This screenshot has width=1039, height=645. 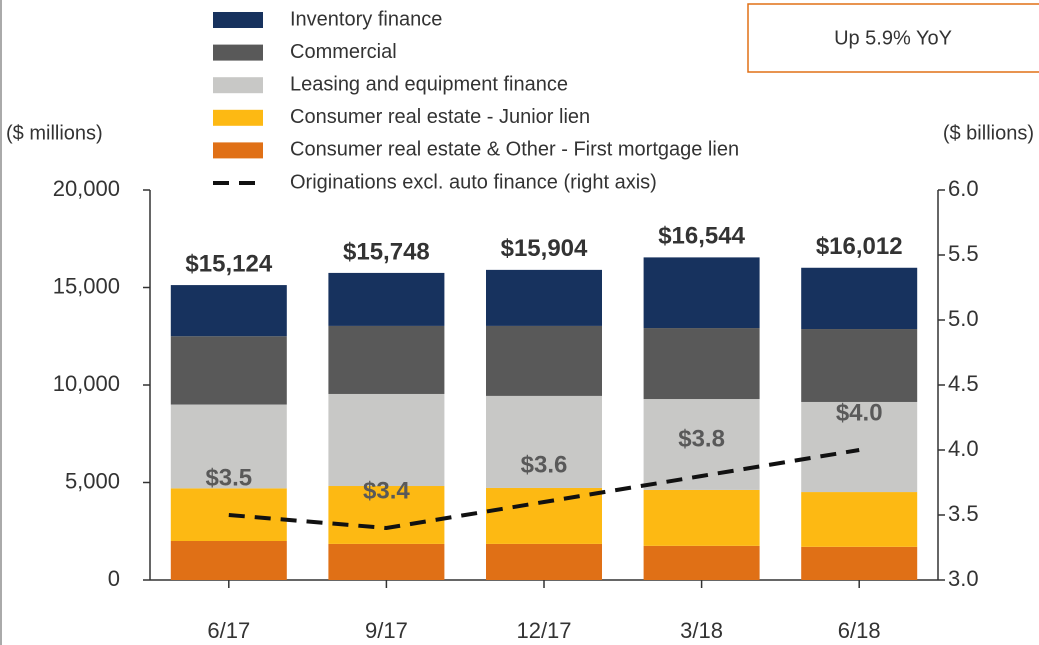 What do you see at coordinates (963, 578) in the screenshot?
I see `y2-tick-label: 3.0` at bounding box center [963, 578].